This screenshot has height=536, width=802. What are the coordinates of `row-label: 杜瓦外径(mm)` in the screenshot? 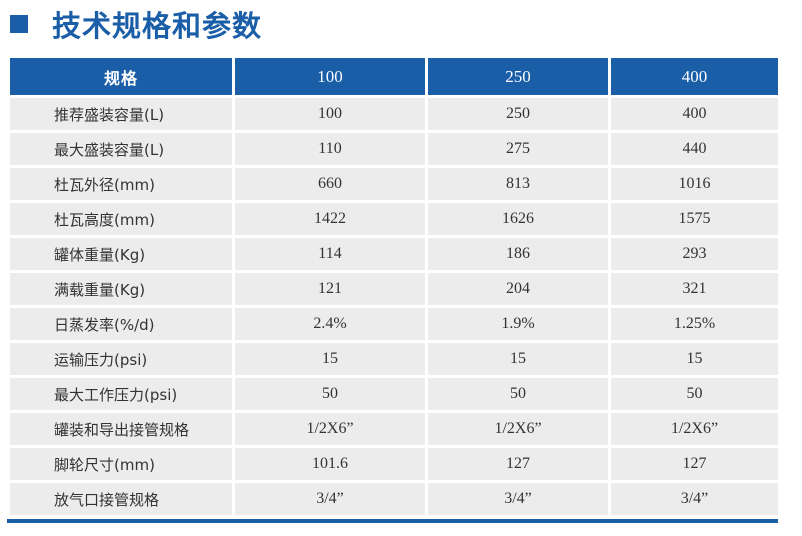 It's located at (121, 184).